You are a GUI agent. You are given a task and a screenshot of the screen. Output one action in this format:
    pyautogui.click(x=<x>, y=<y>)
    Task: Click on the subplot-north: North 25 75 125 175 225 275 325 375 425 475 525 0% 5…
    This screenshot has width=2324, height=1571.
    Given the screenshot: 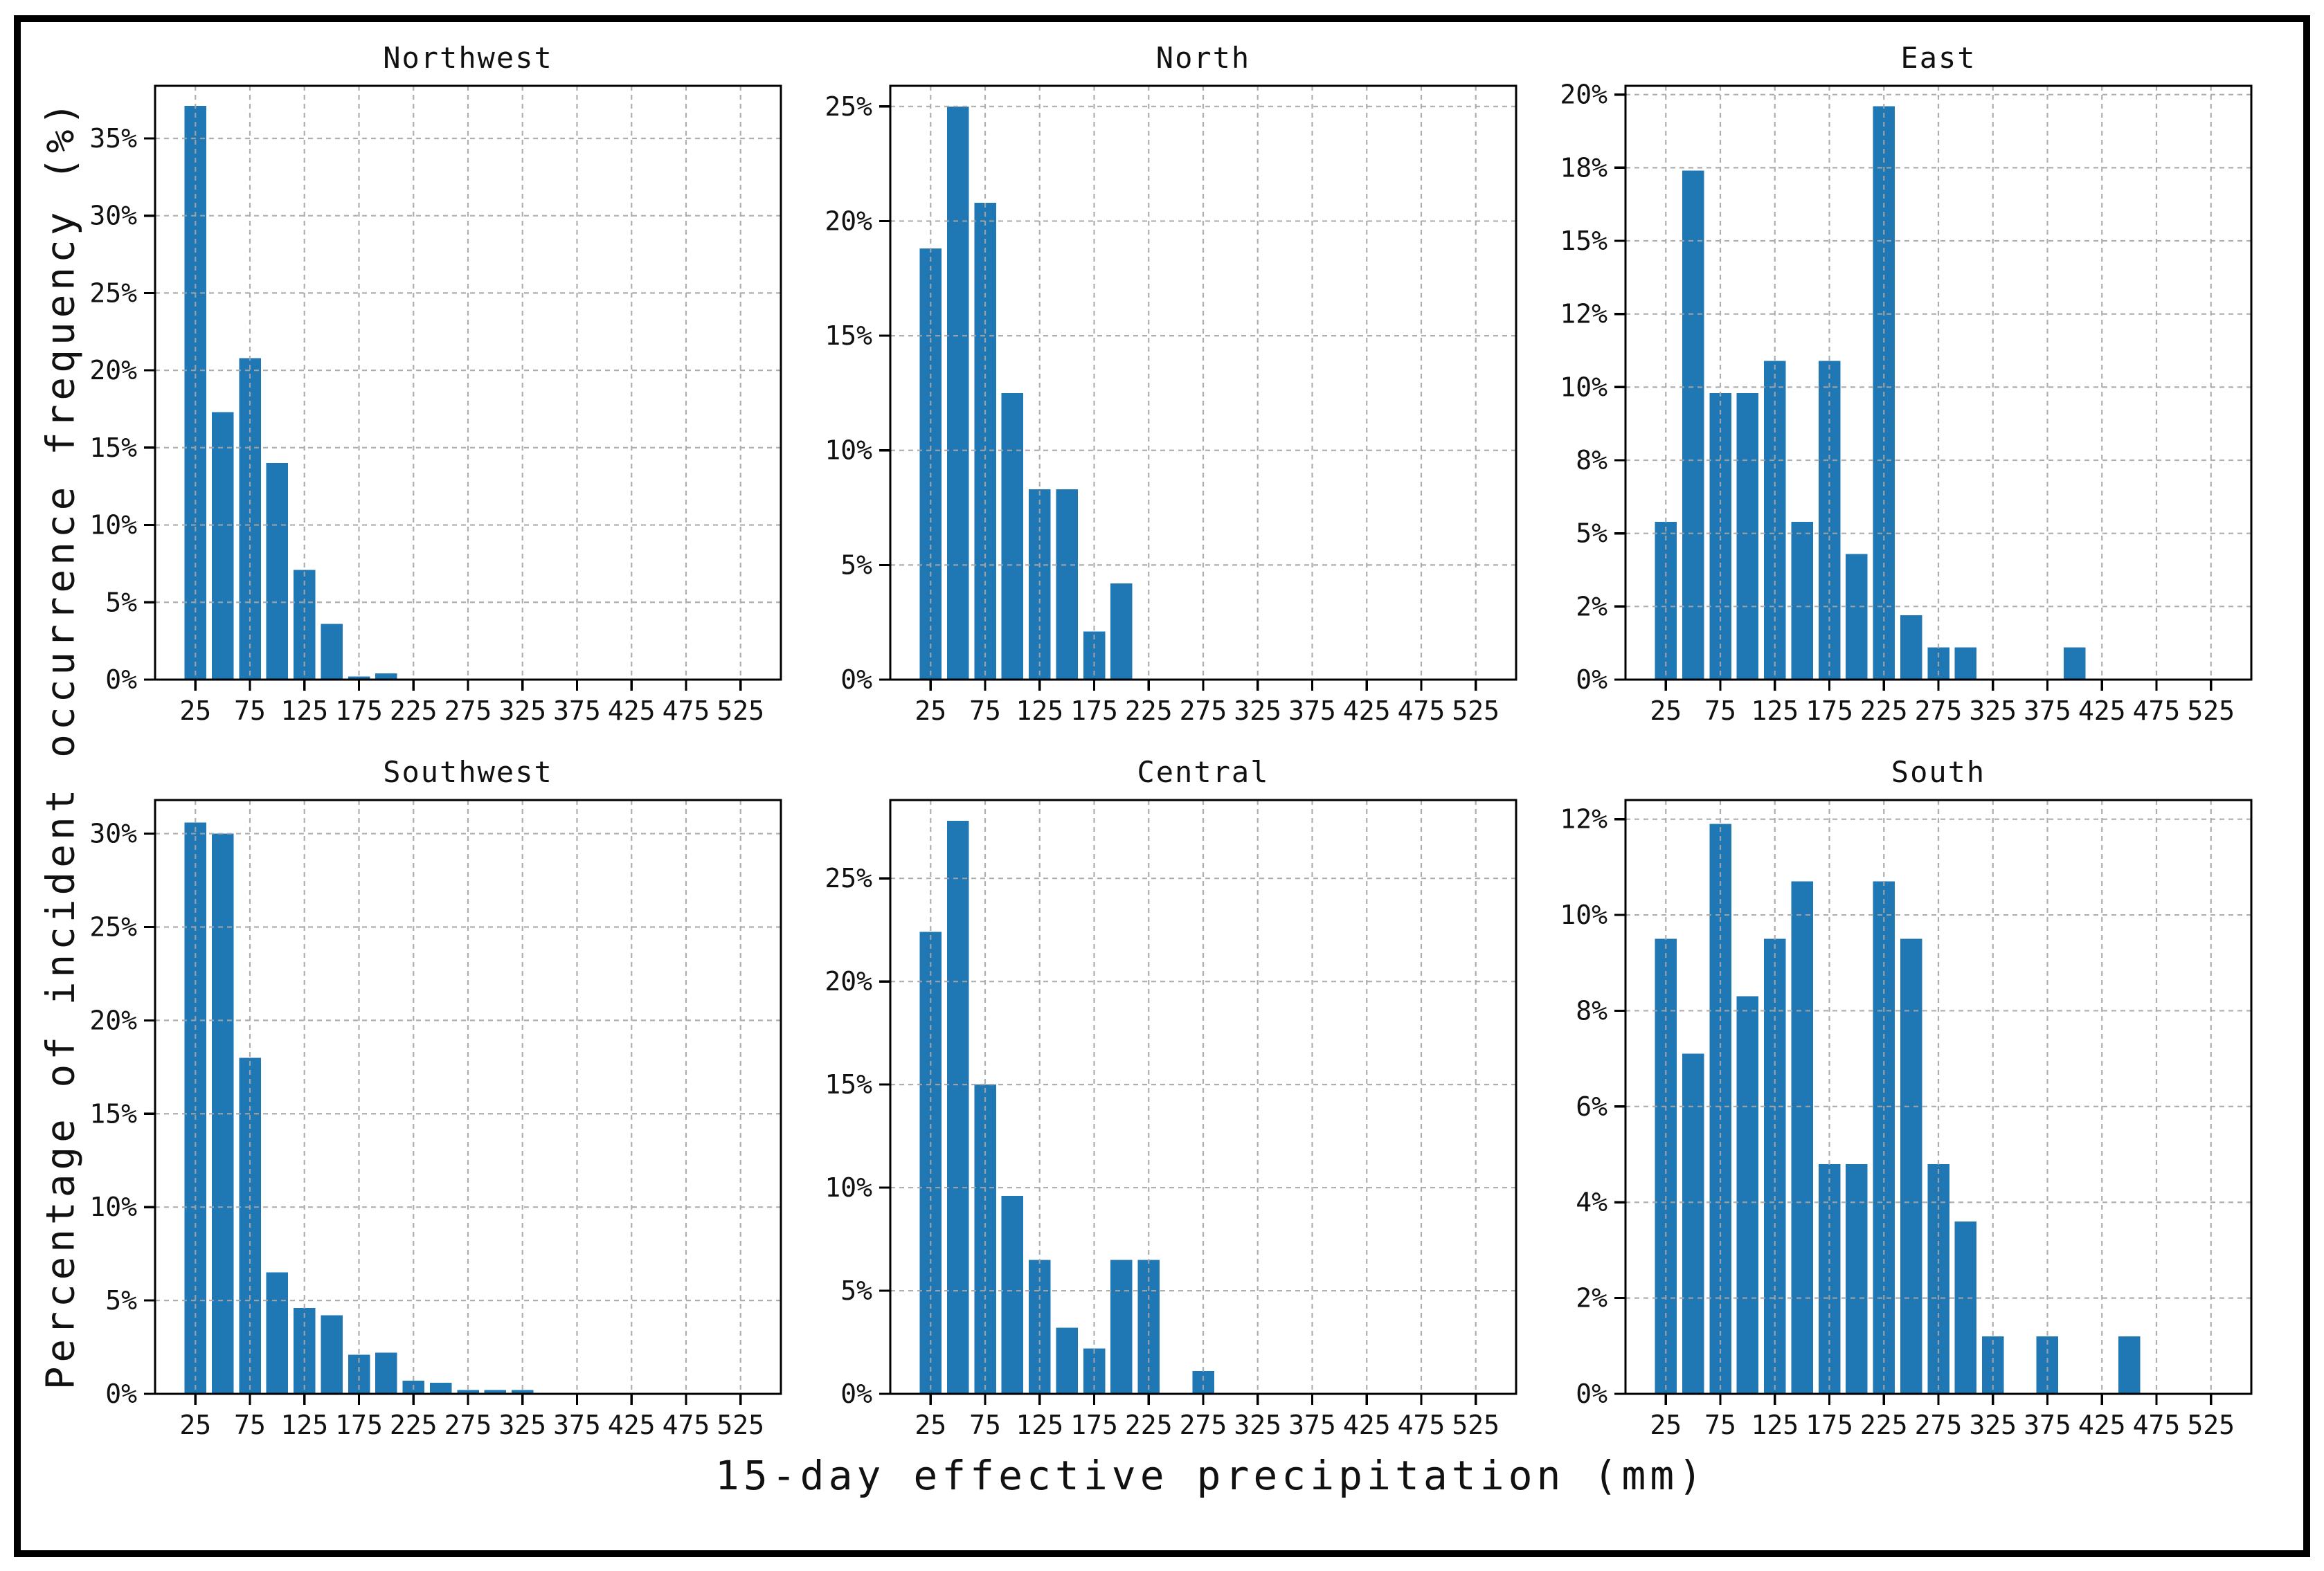 What is the action you would take?
    pyautogui.click(x=1167, y=385)
    